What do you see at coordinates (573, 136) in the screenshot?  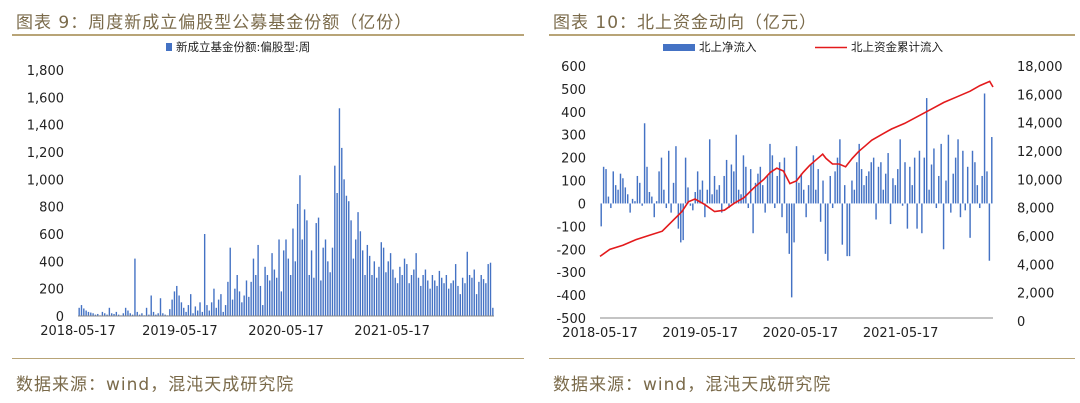 I see `y-left-tick-label: 300` at bounding box center [573, 136].